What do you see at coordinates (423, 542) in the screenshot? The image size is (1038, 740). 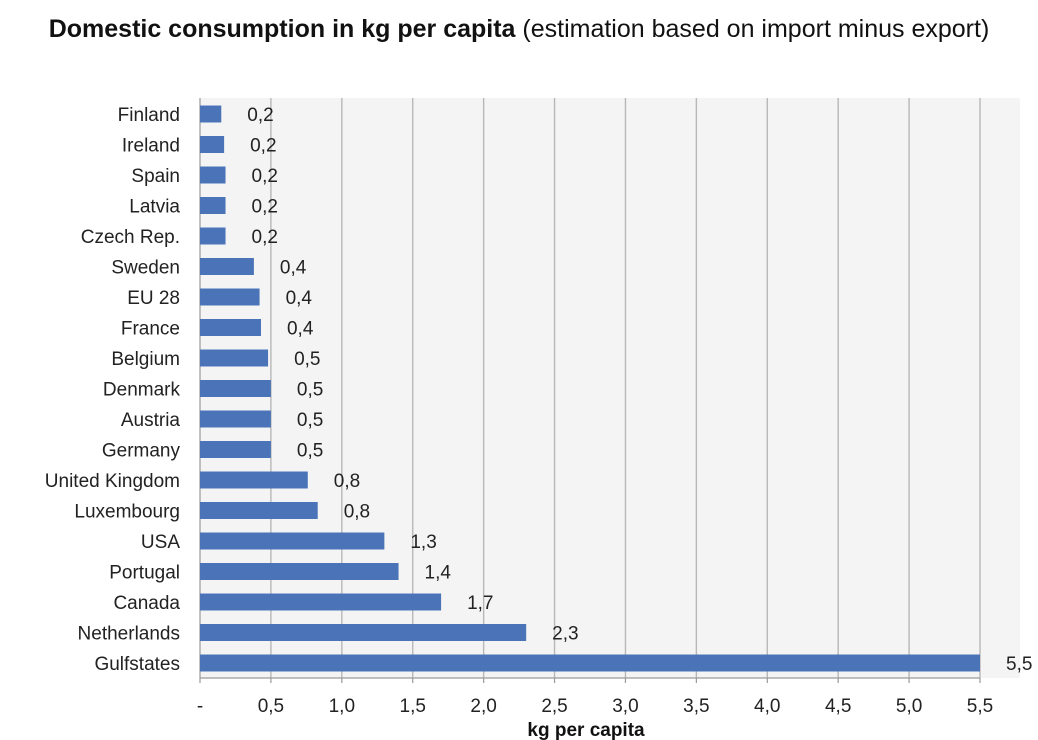 I see `data-label: 1,3` at bounding box center [423, 542].